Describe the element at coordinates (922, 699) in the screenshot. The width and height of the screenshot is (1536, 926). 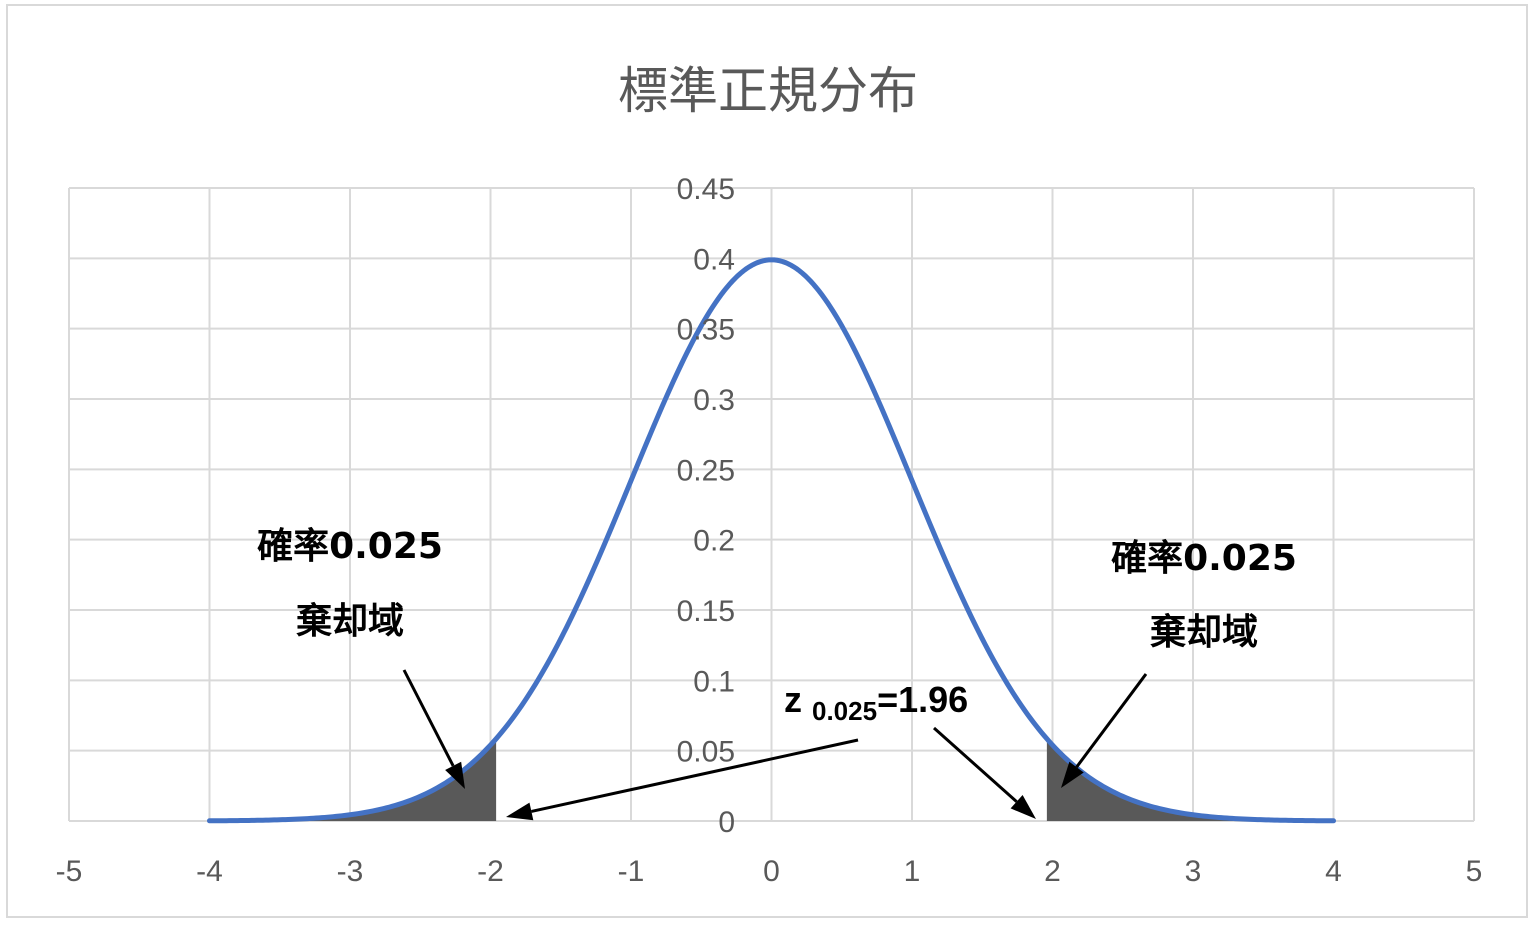
I see `z-value: =1.96` at that location.